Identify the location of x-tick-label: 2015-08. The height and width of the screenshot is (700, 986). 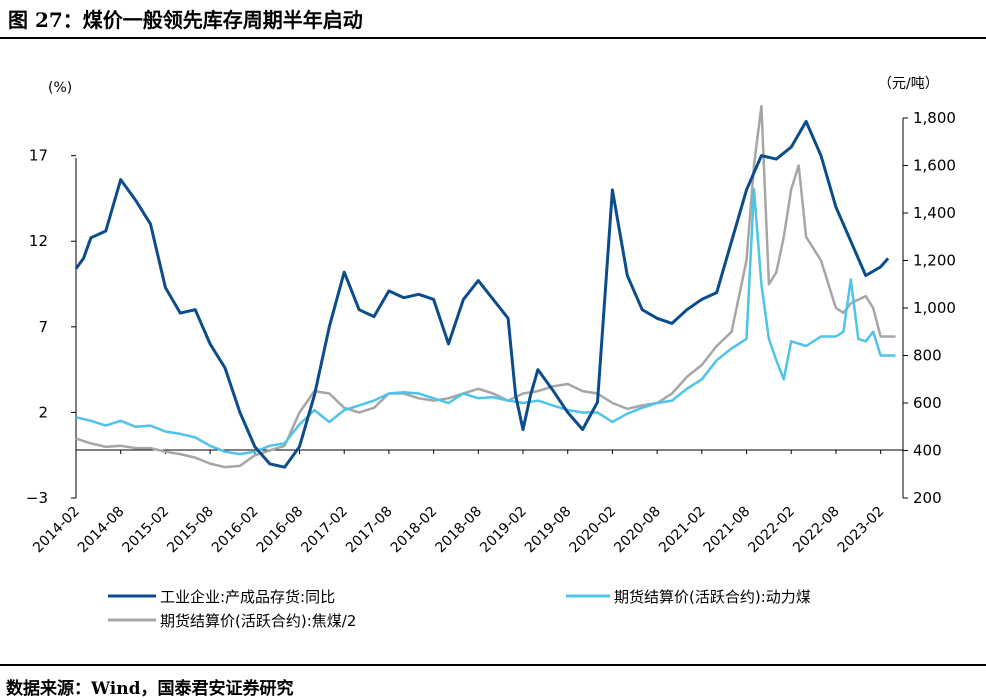
(190, 530).